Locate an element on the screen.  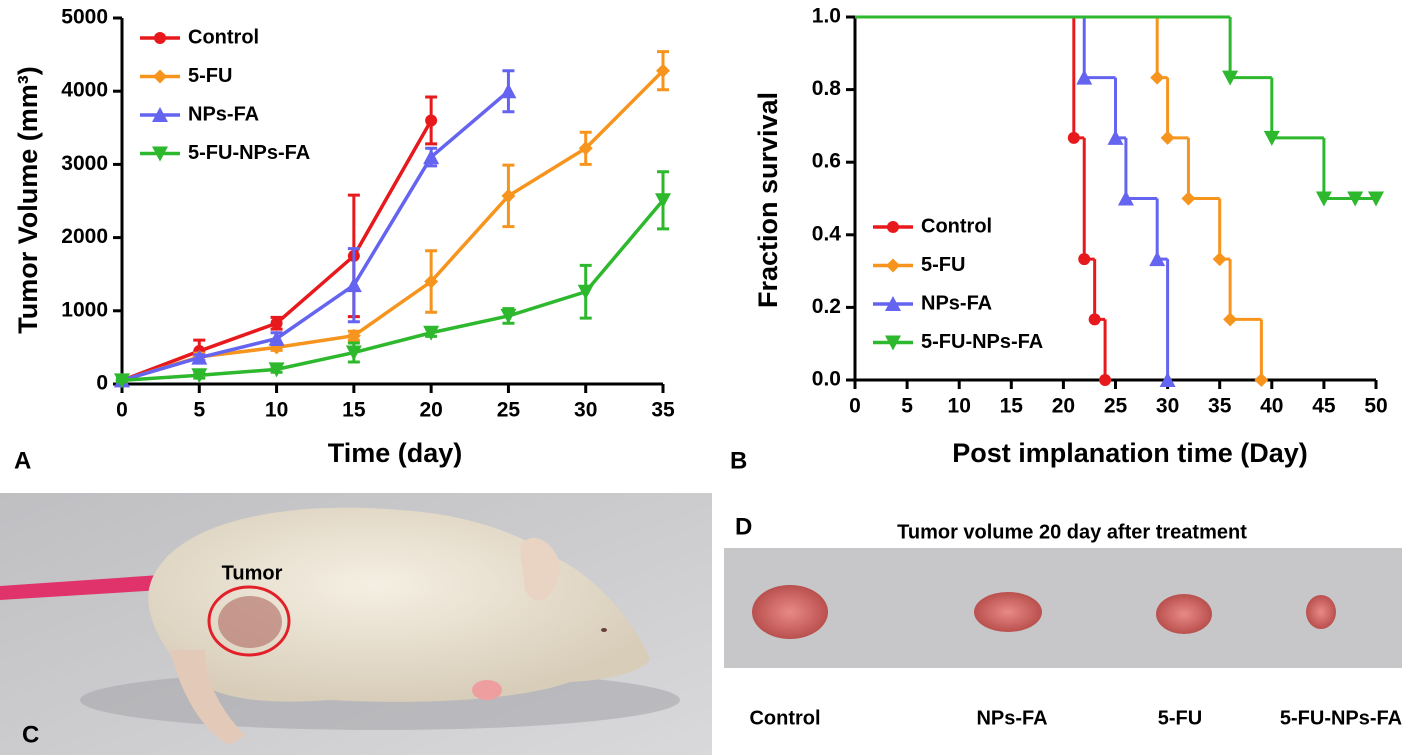
y-tick-label: 1.0 is located at coordinates (826, 16).